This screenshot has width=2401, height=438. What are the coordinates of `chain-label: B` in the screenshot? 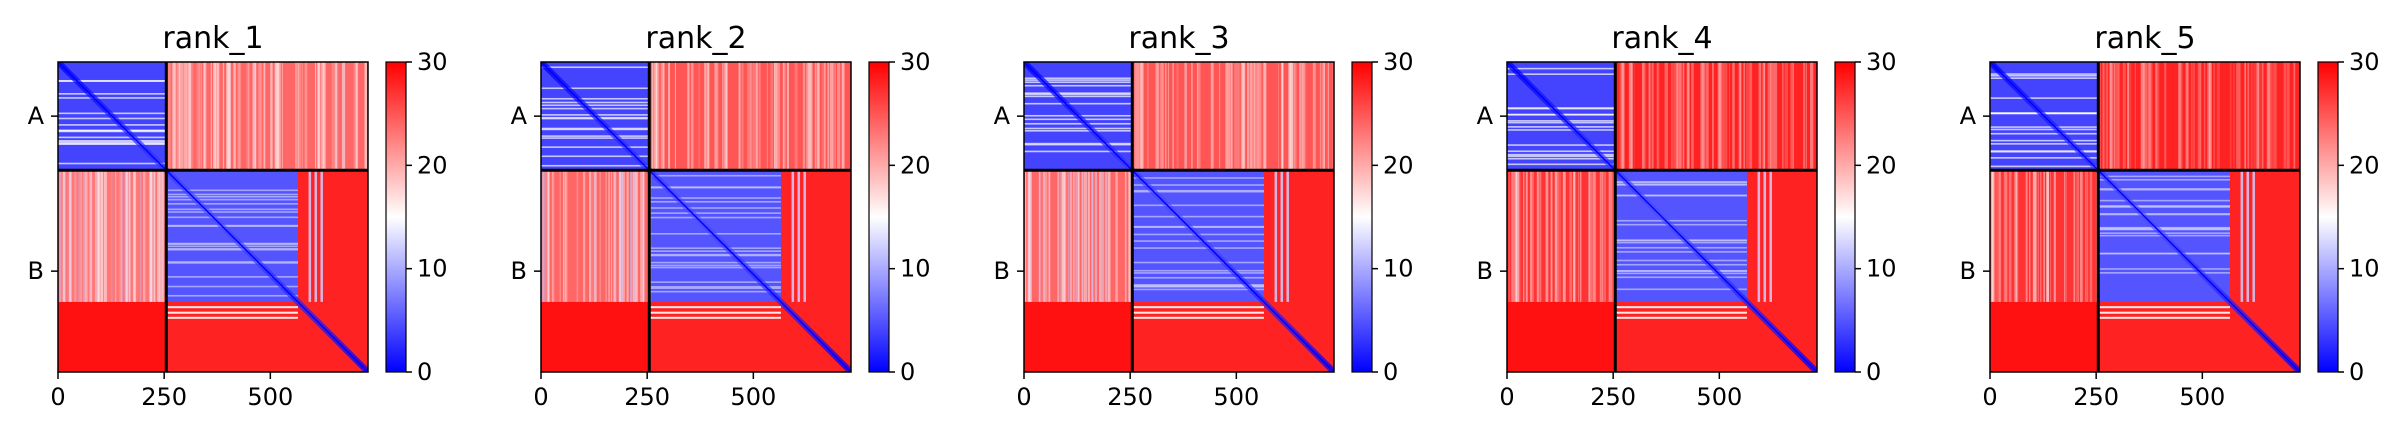 It's located at (36, 271).